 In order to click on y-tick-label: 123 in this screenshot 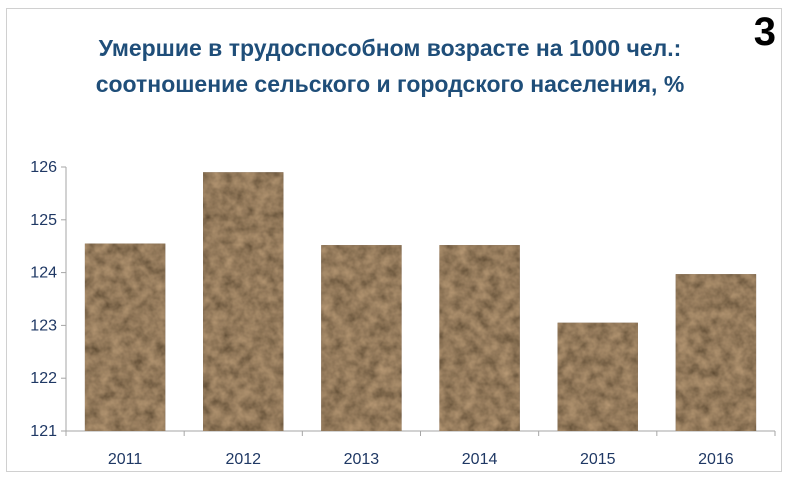, I will do `click(43, 325)`.